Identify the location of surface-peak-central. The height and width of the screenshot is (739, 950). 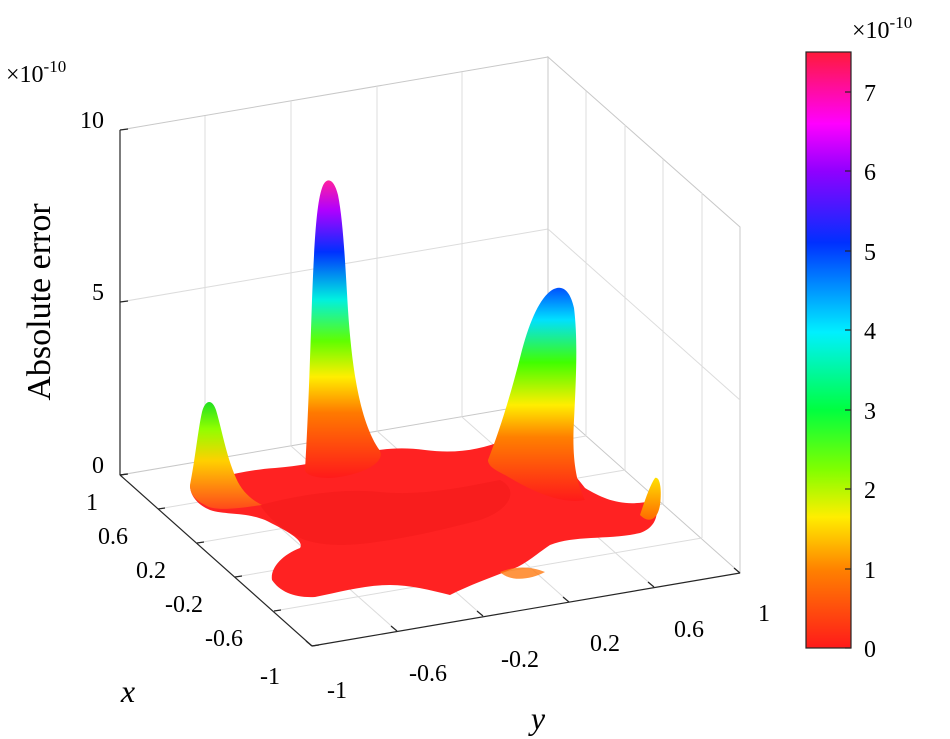
(343, 329).